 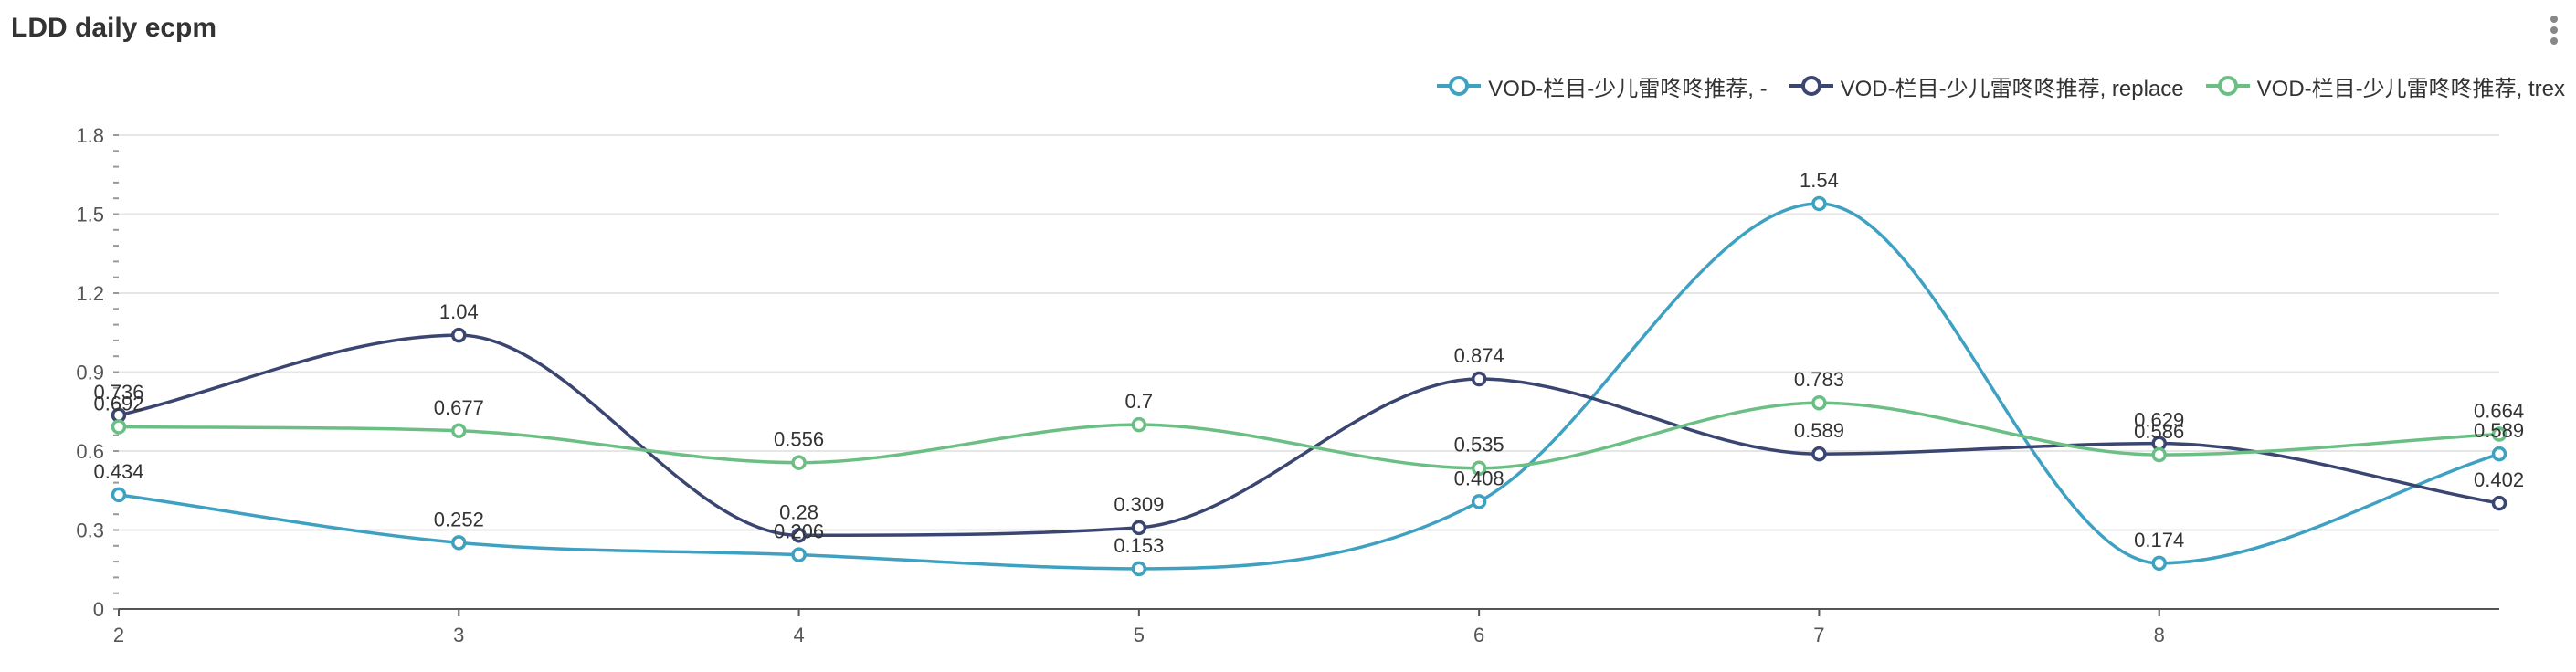 I want to click on legend-series-2-icon, so click(x=2227, y=86).